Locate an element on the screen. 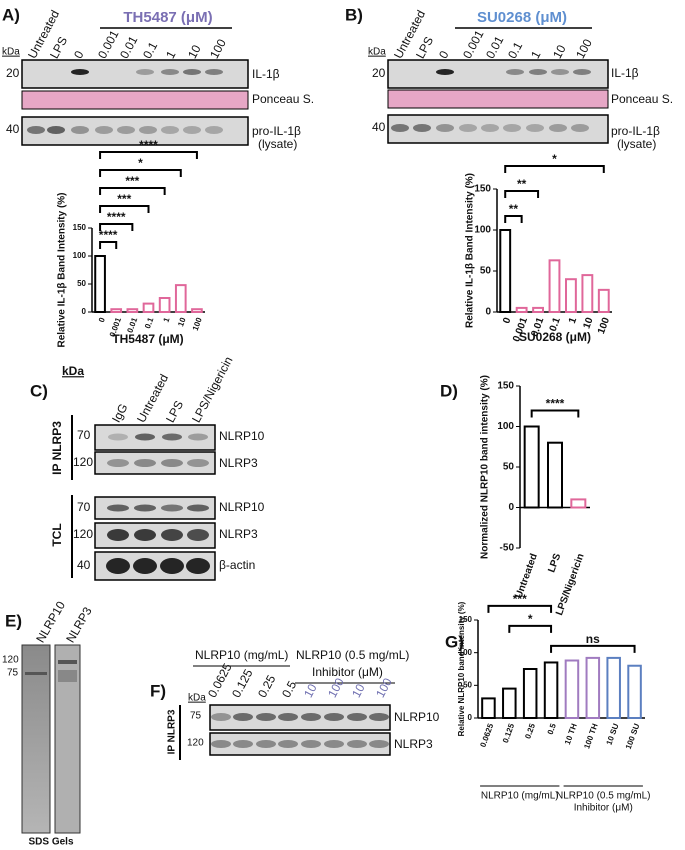 The height and width of the screenshot is (850, 685). lane-label: LPS is located at coordinates (424, 47).